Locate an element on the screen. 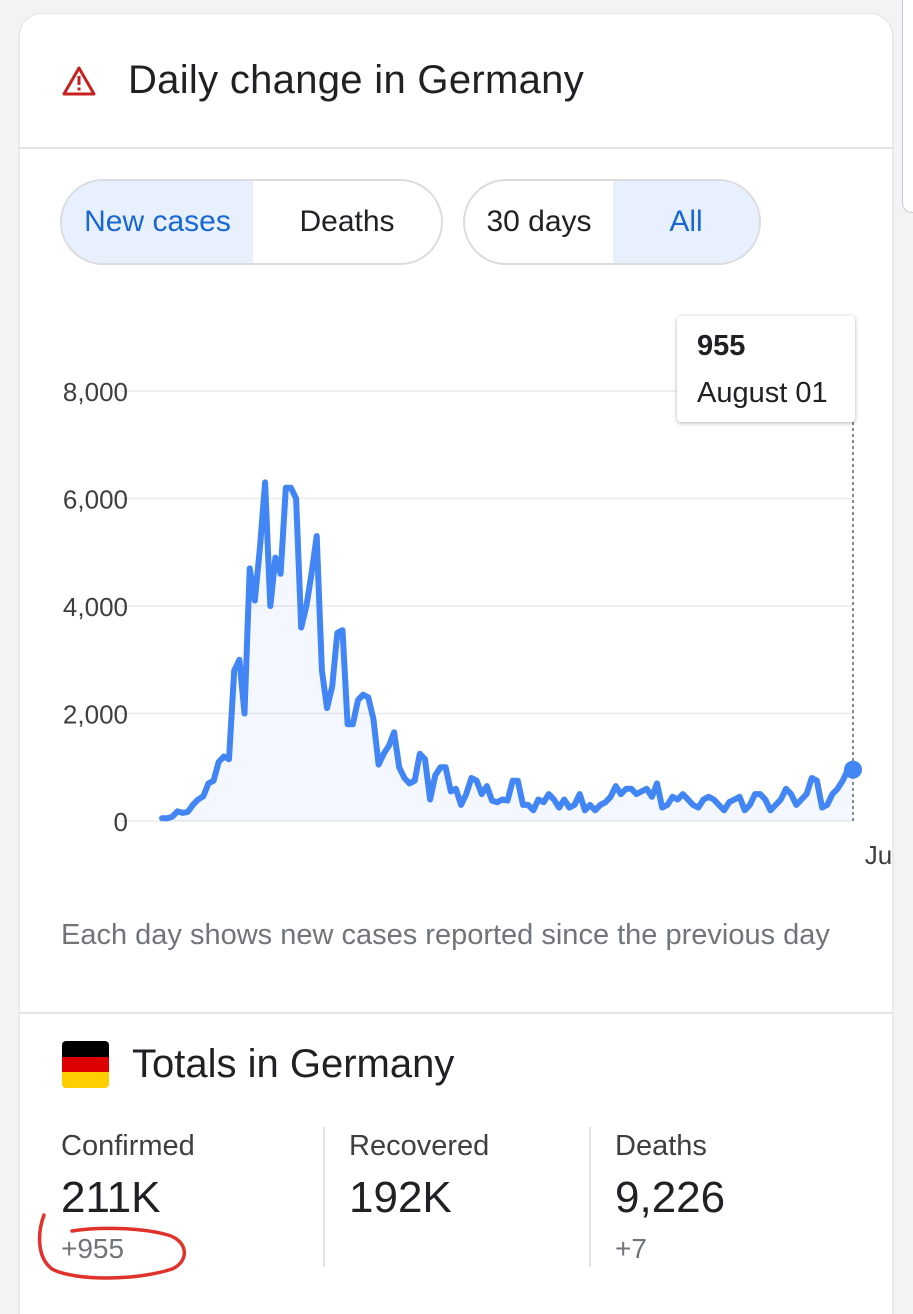  tooltip-date: August 01 is located at coordinates (762, 393).